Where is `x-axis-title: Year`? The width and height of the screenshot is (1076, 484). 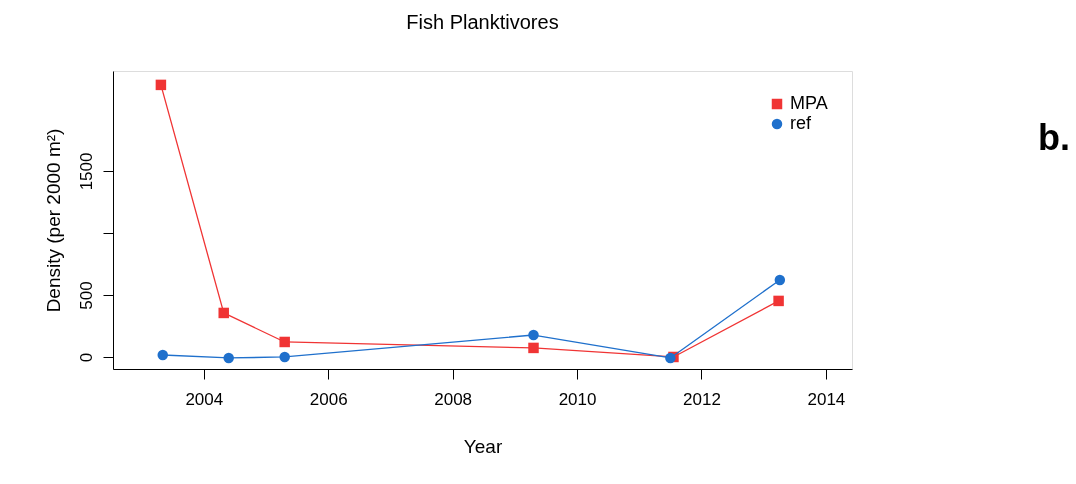
x-axis-title: Year is located at coordinates (483, 446).